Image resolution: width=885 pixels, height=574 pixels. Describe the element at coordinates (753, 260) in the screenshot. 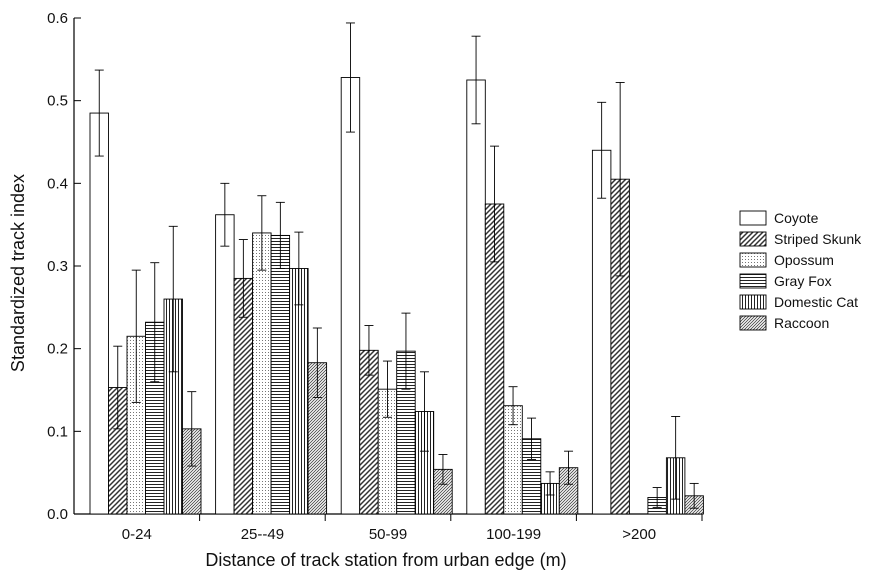

I see `legend-swatch-opossum` at that location.